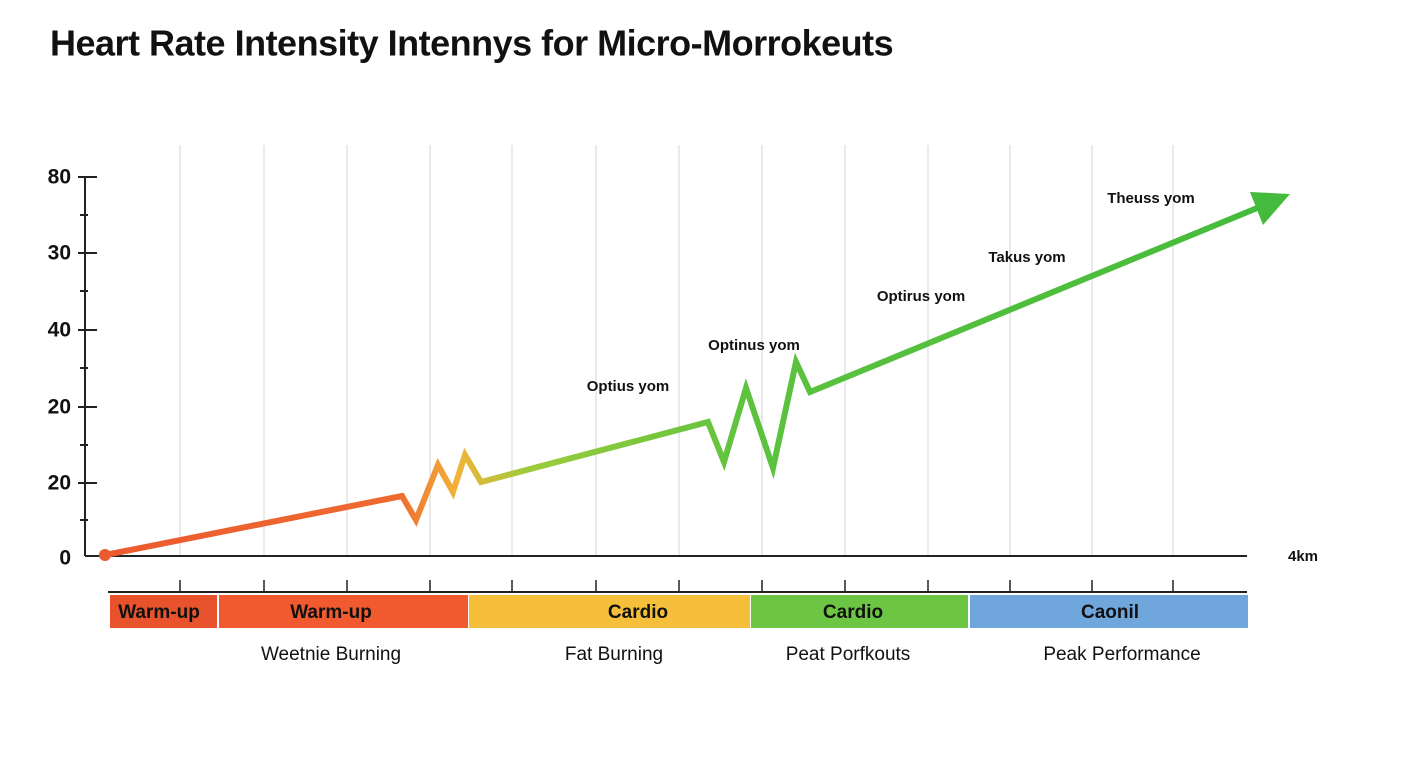  I want to click on zone-caption: Weetnie Burning, so click(331, 654).